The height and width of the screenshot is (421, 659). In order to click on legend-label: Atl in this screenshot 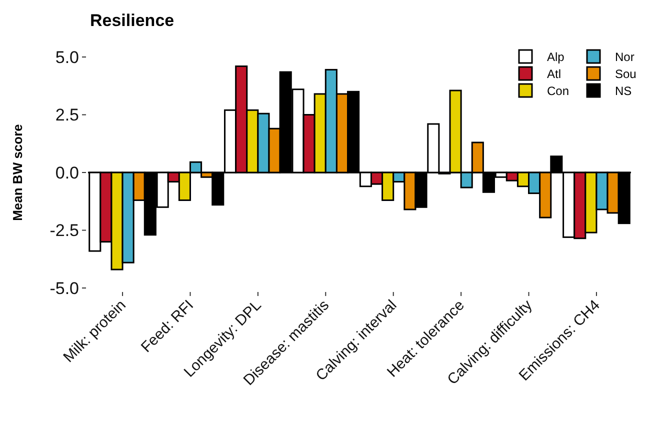, I will do `click(554, 74)`.